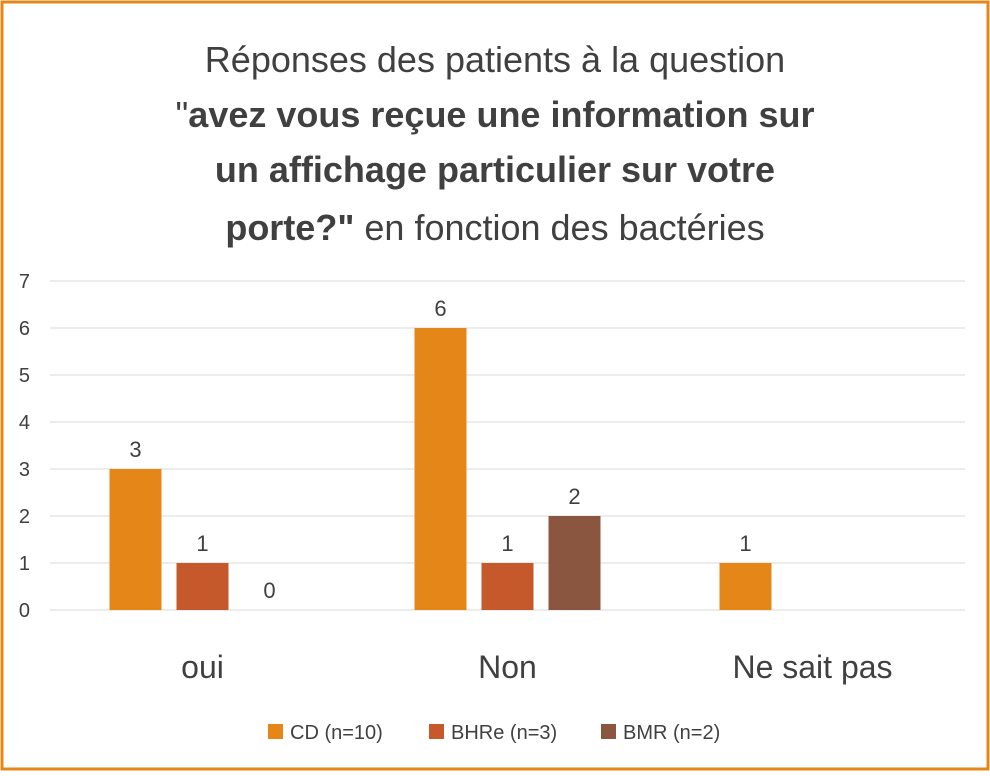 The width and height of the screenshot is (990, 776). What do you see at coordinates (182, 114) in the screenshot?
I see `title-part: "` at bounding box center [182, 114].